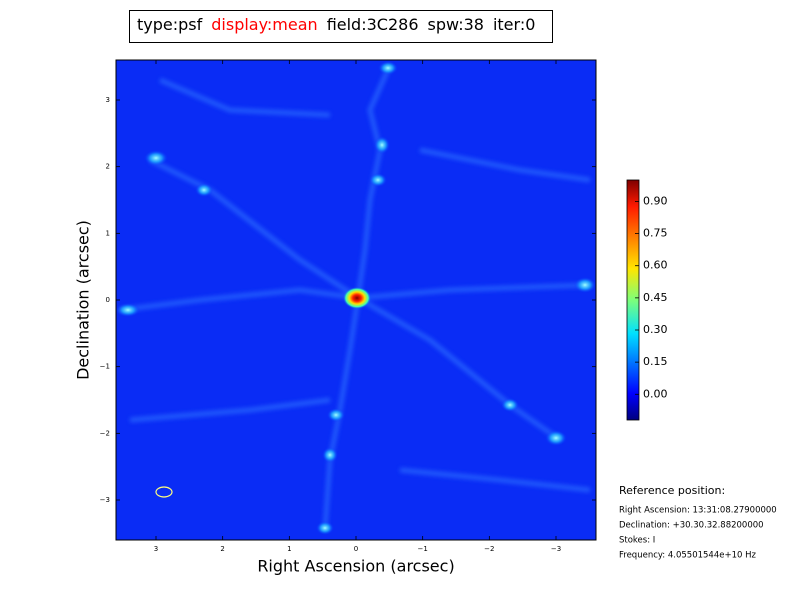 This screenshot has width=800, height=600. What do you see at coordinates (691, 526) in the screenshot?
I see `reference-line: Declination: +30.30.32.88200000` at bounding box center [691, 526].